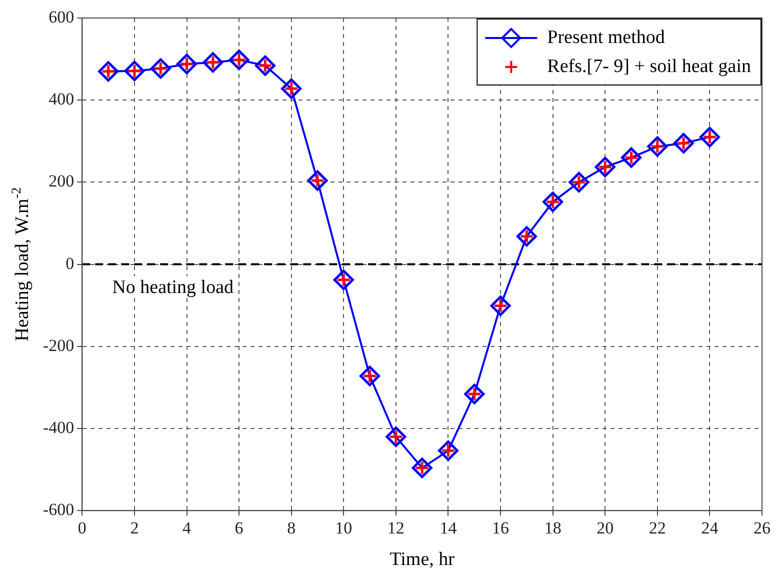 This screenshot has width=784, height=572. What do you see at coordinates (553, 528) in the screenshot?
I see `x-tick-label: 18` at bounding box center [553, 528].